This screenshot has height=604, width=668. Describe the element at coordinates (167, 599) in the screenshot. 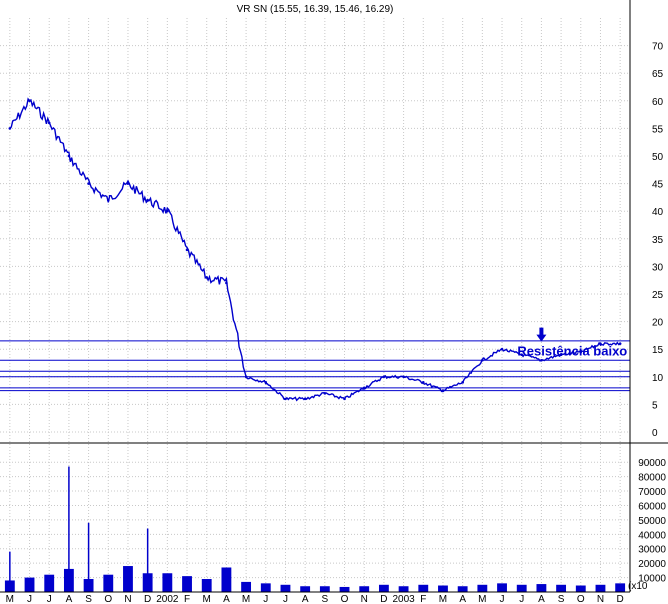

I see `x-tick-label: 2002` at that location.